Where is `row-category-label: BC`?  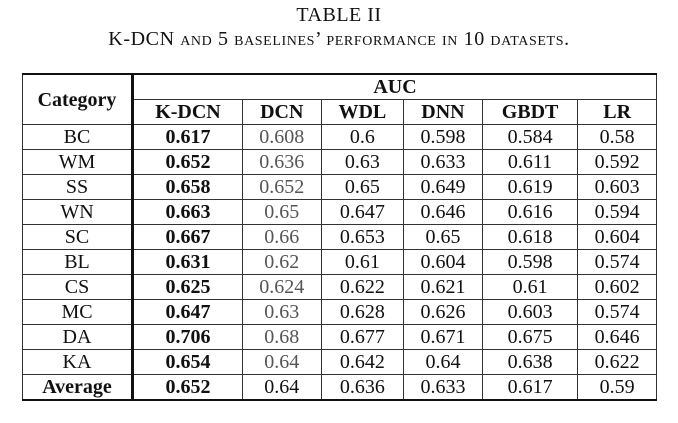 row-category-label: BC is located at coordinates (78, 137).